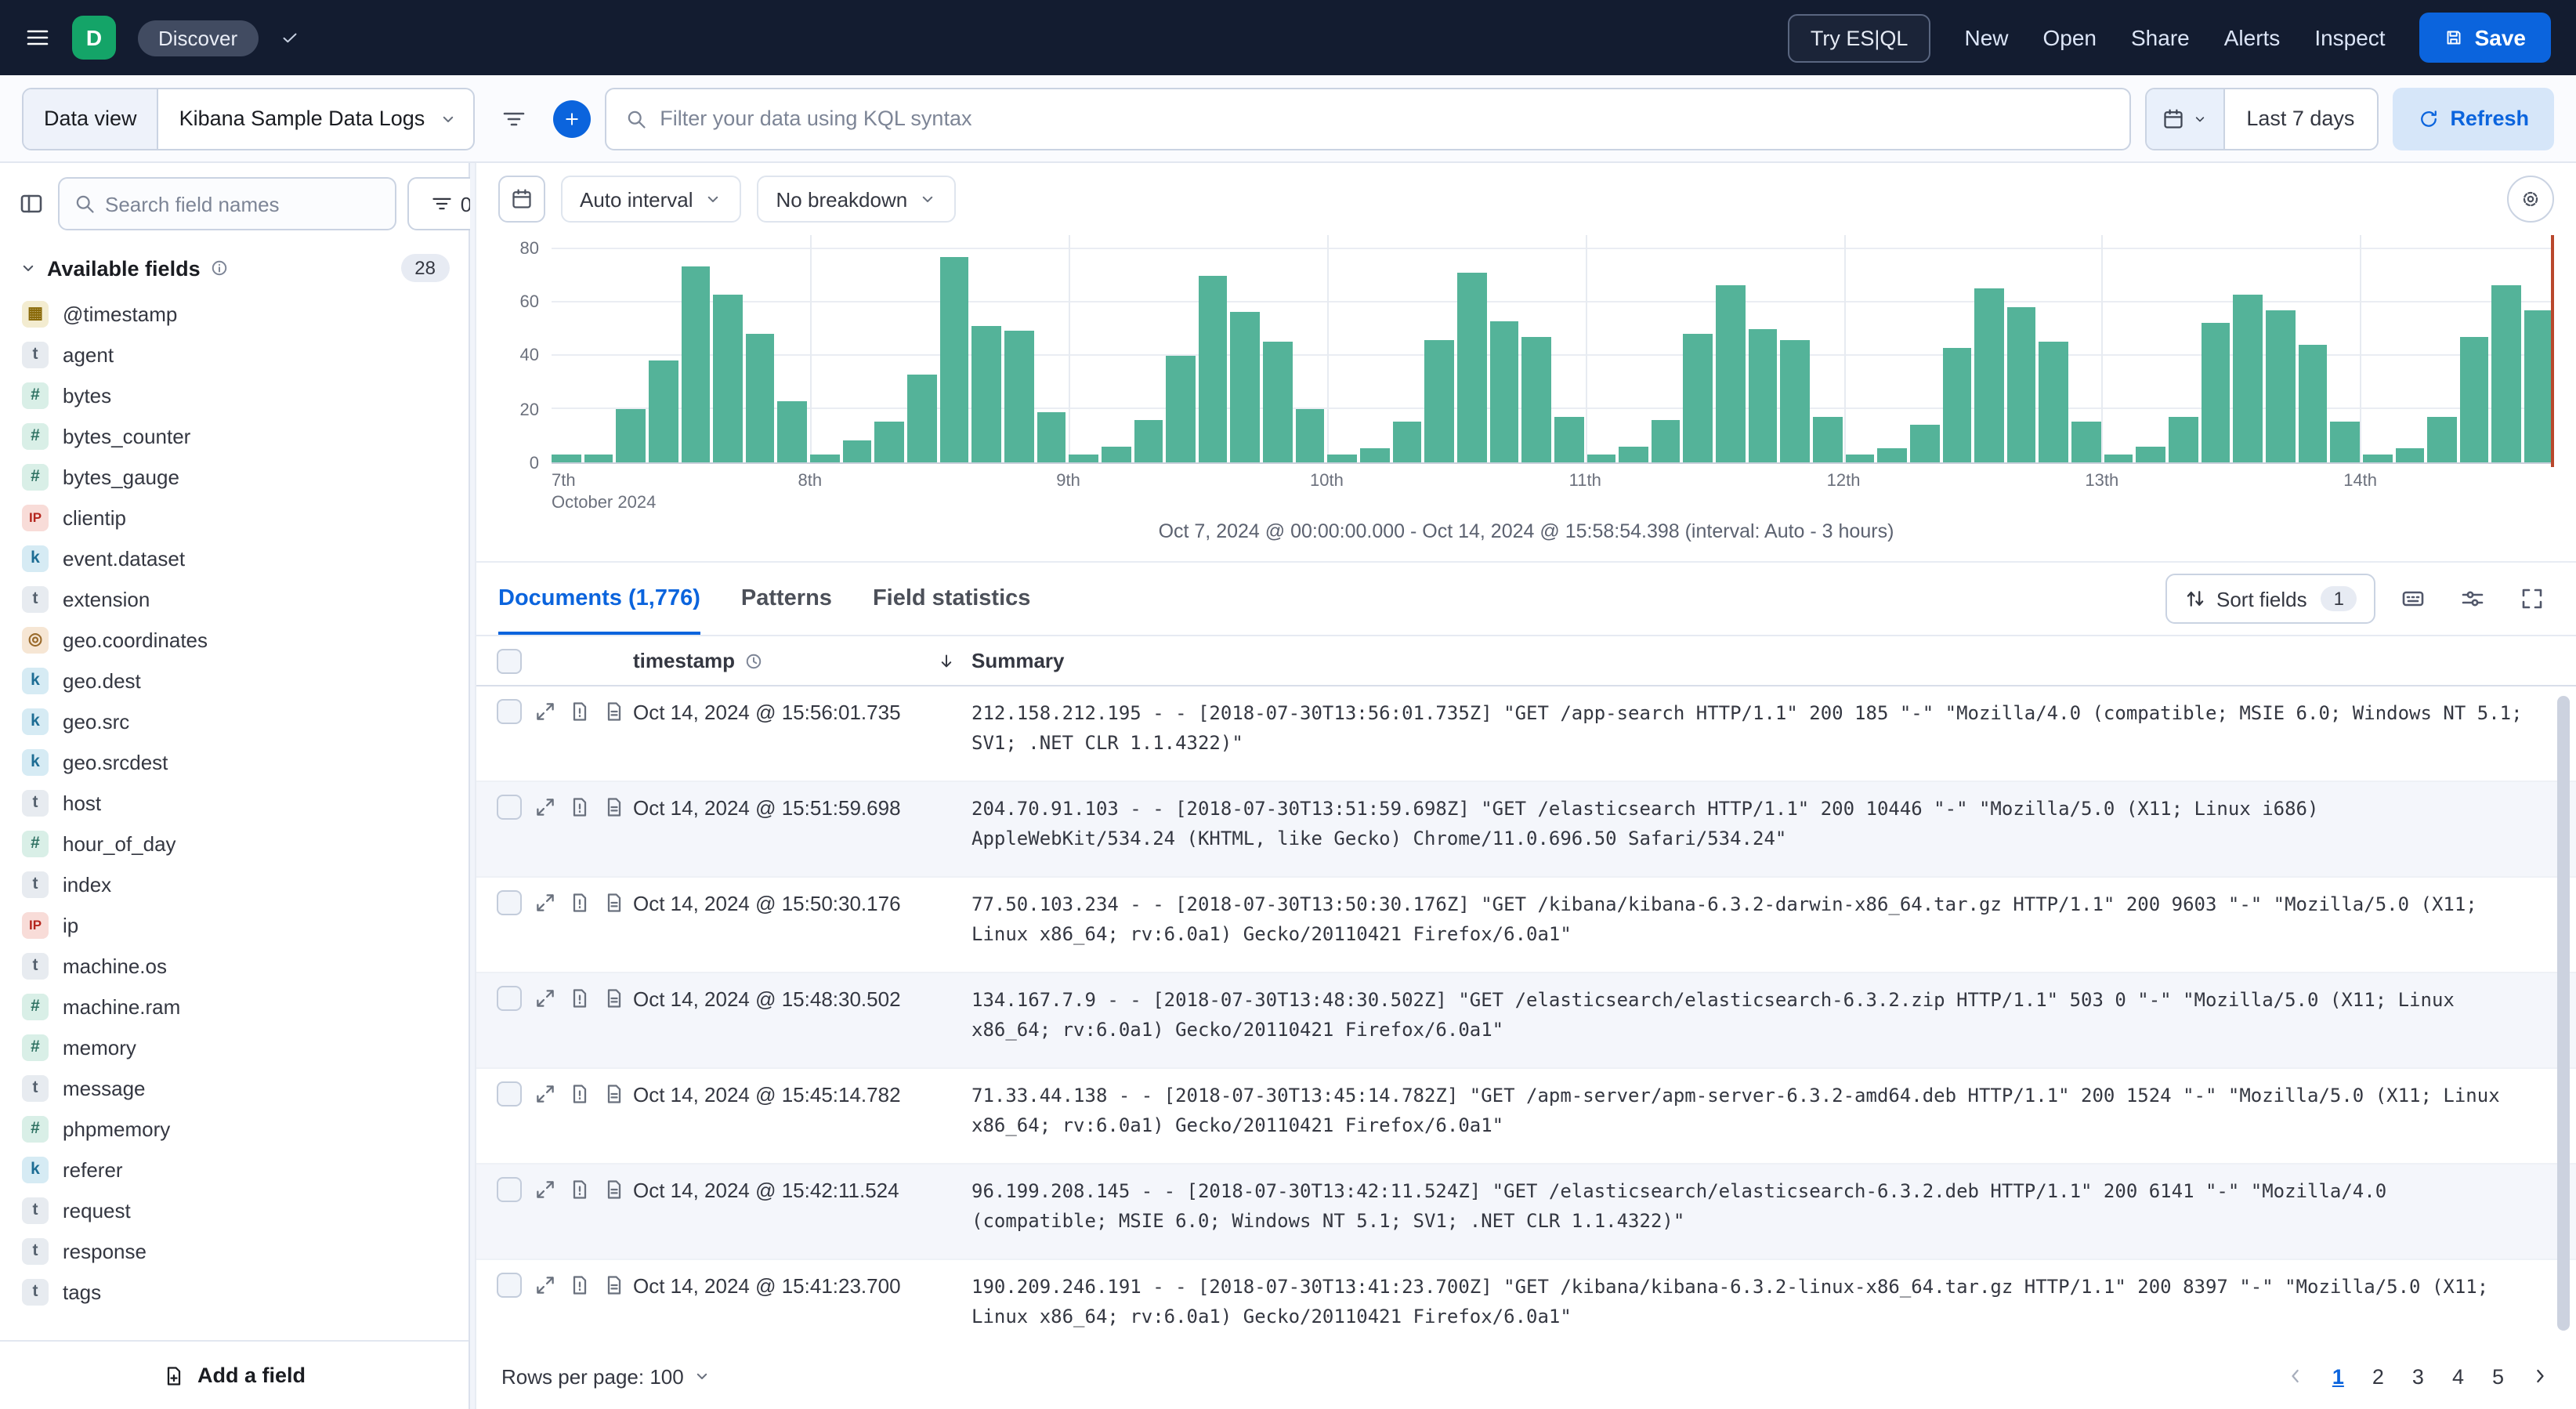 The height and width of the screenshot is (1409, 2576). Describe the element at coordinates (2532, 599) in the screenshot. I see `fullscreen-icon` at that location.